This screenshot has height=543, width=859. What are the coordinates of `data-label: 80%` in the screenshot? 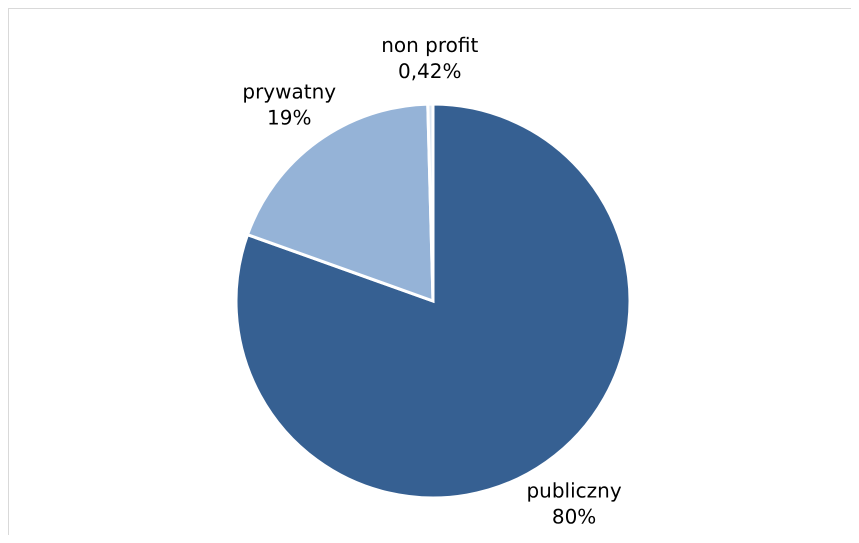 It's located at (574, 516).